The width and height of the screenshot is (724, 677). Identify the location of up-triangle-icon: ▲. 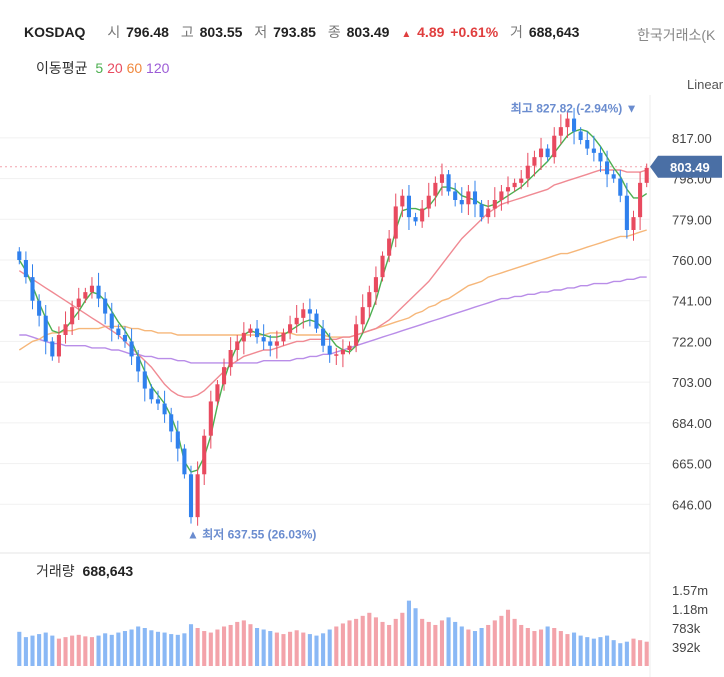
(406, 34).